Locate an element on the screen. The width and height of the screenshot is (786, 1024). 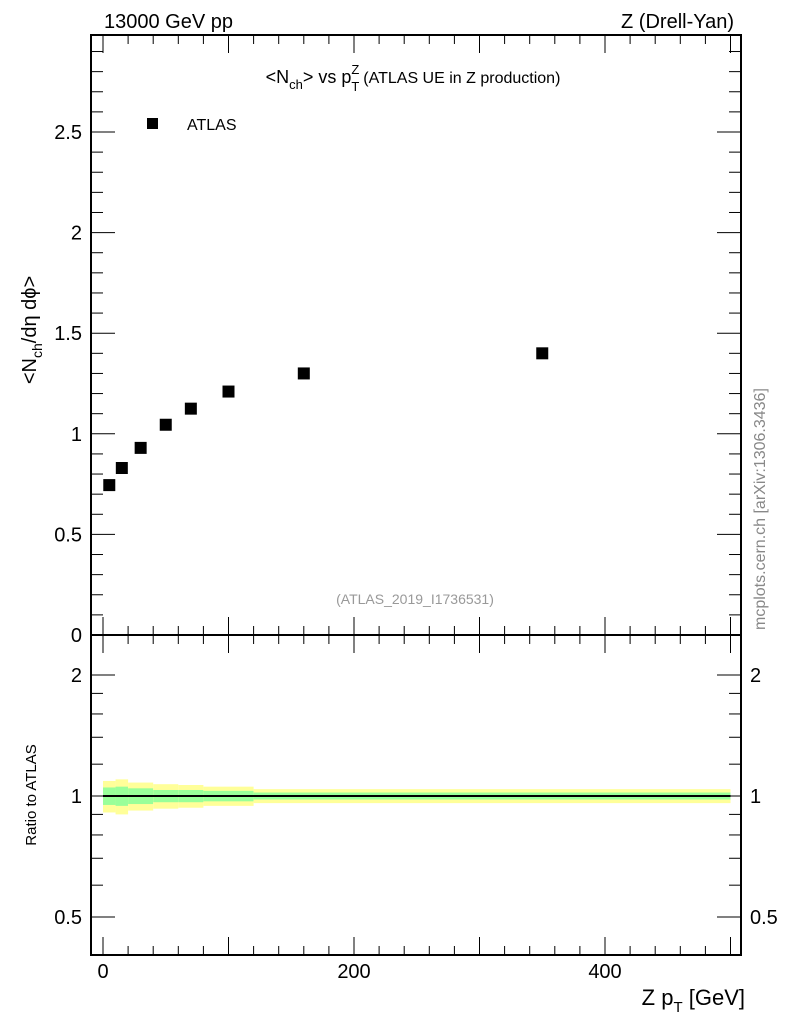
ratio-y-tick-label: 0.5 is located at coordinates (68, 918).